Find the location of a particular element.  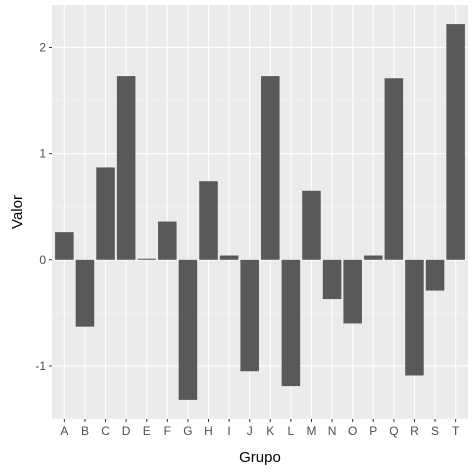

x-tick-label: S is located at coordinates (435, 431).